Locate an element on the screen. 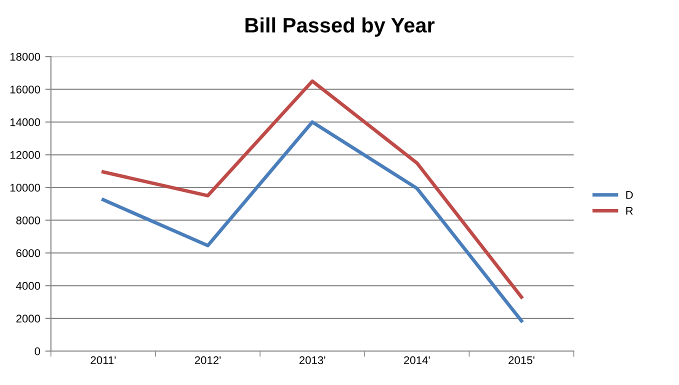 The height and width of the screenshot is (385, 679). x-tick-label: 2015' is located at coordinates (521, 360).